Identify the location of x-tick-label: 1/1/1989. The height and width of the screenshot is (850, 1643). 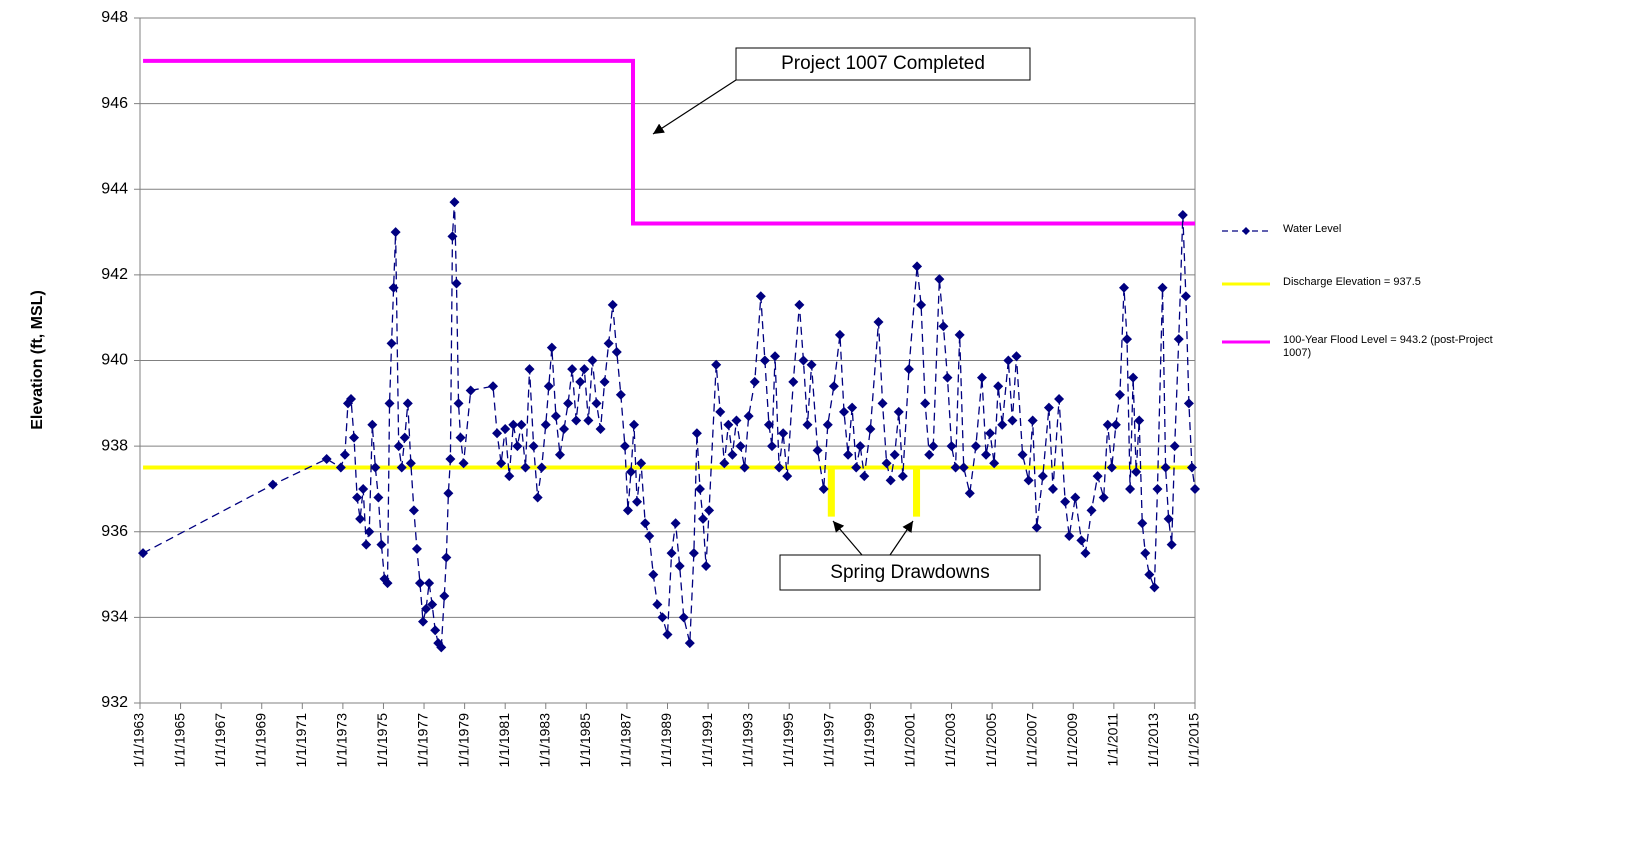
(666, 740).